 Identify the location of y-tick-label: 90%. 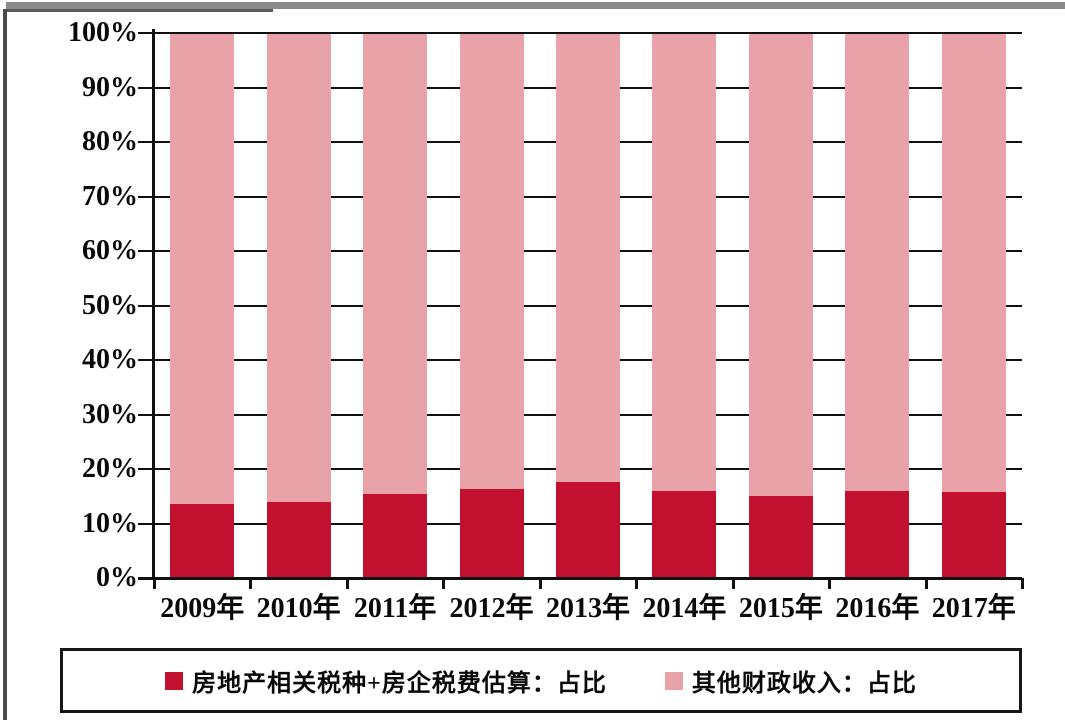
(110, 87).